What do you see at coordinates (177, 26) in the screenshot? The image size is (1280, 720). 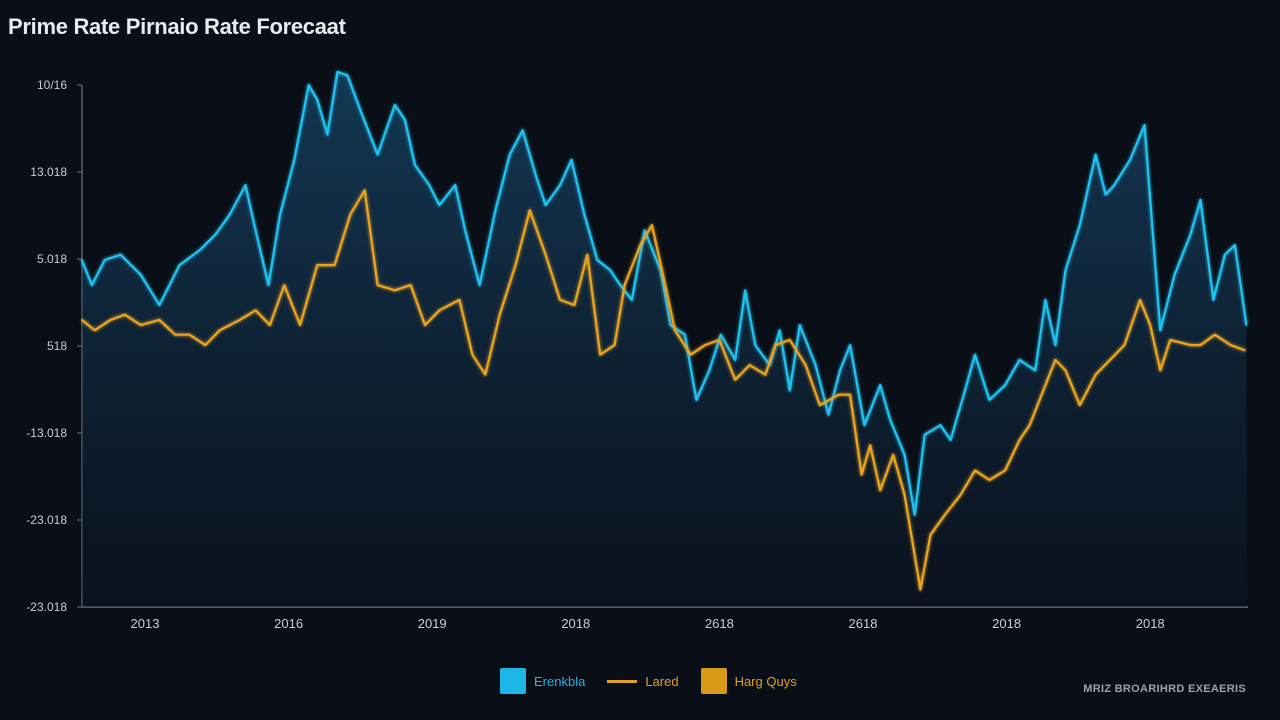 I see `chart-title: Prime Rate Pirnaio Rate Forecaat` at bounding box center [177, 26].